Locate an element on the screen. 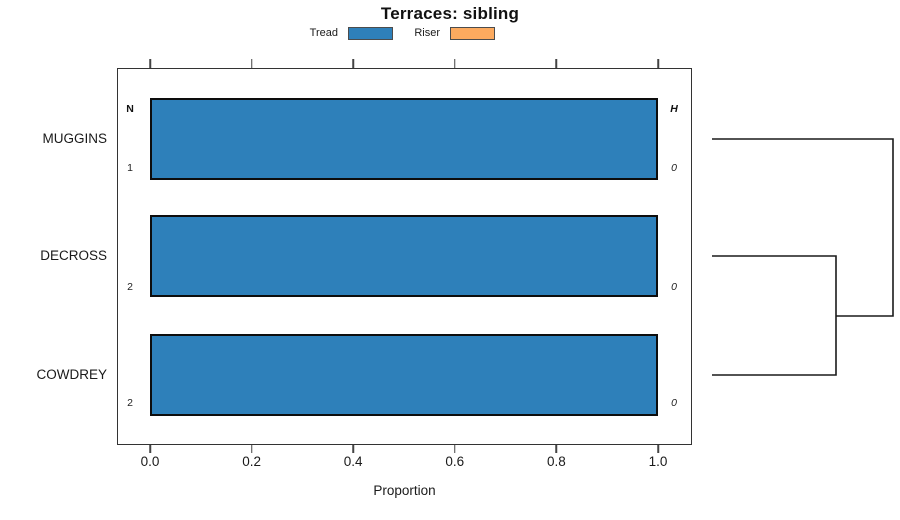  top-tick-1.0 is located at coordinates (658, 63).